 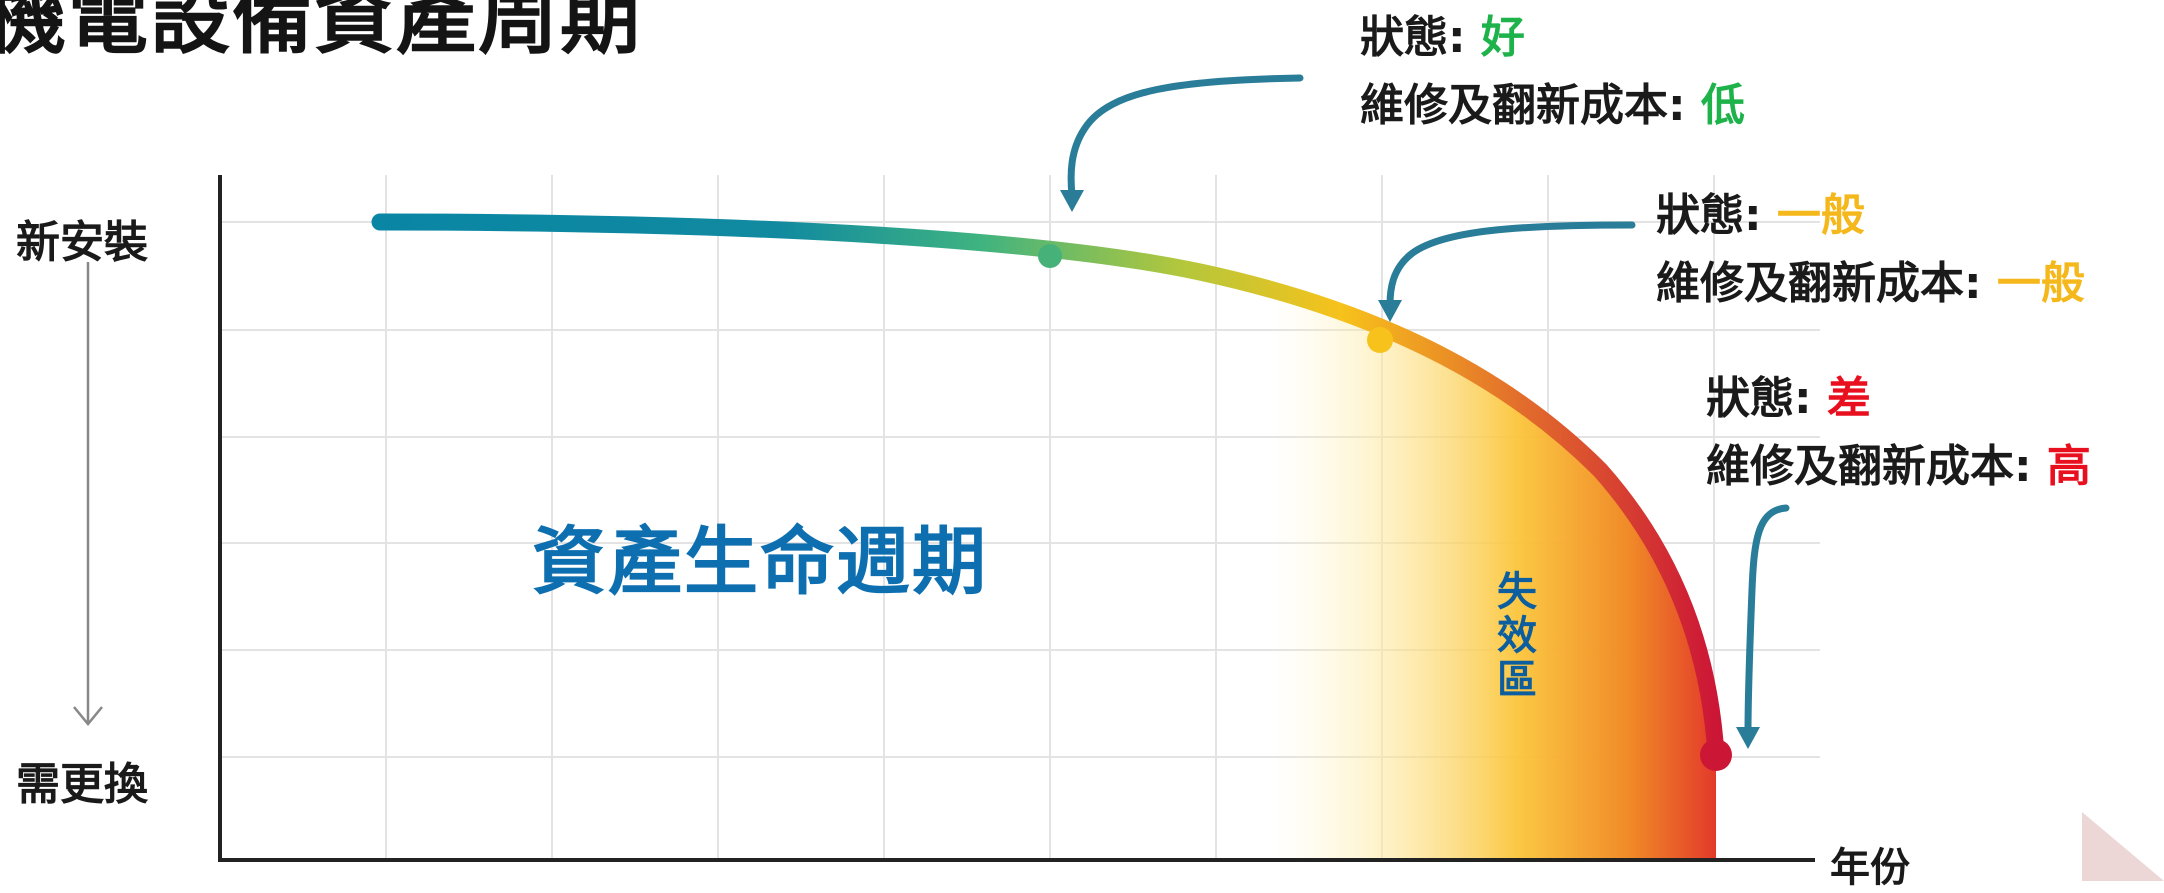 I want to click on fair-arrowhead, so click(x=1390, y=311).